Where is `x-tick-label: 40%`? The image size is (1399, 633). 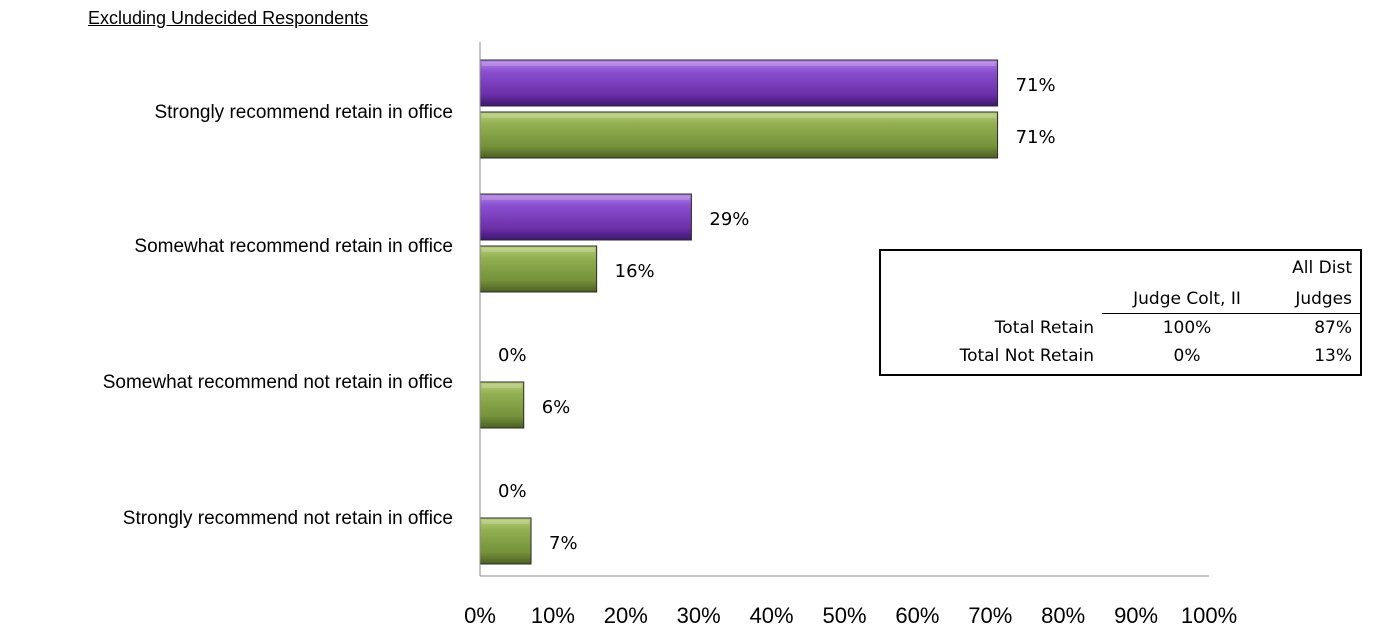 x-tick-label: 40% is located at coordinates (772, 615).